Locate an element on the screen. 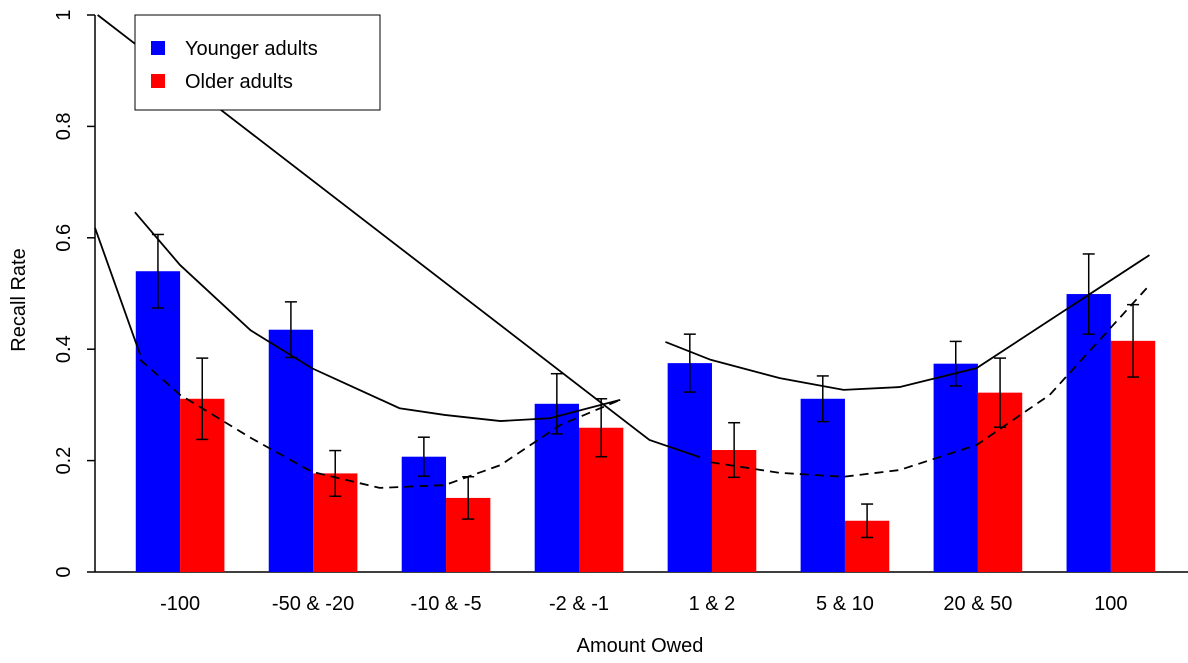 This screenshot has height=663, width=1188. x-tick-label: -50 & -20 is located at coordinates (313, 604).